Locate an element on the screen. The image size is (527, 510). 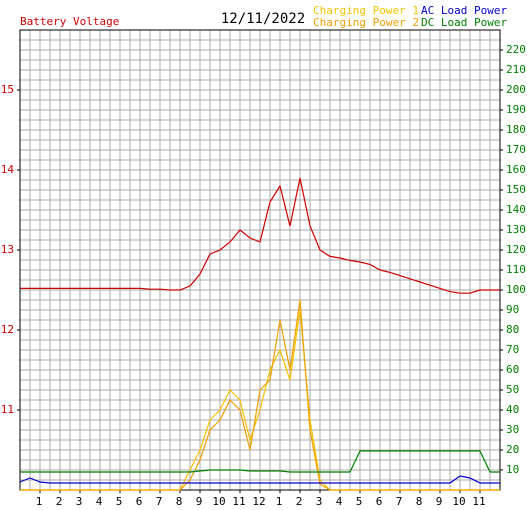
legend-label: Charging Power 1 is located at coordinates (366, 10).